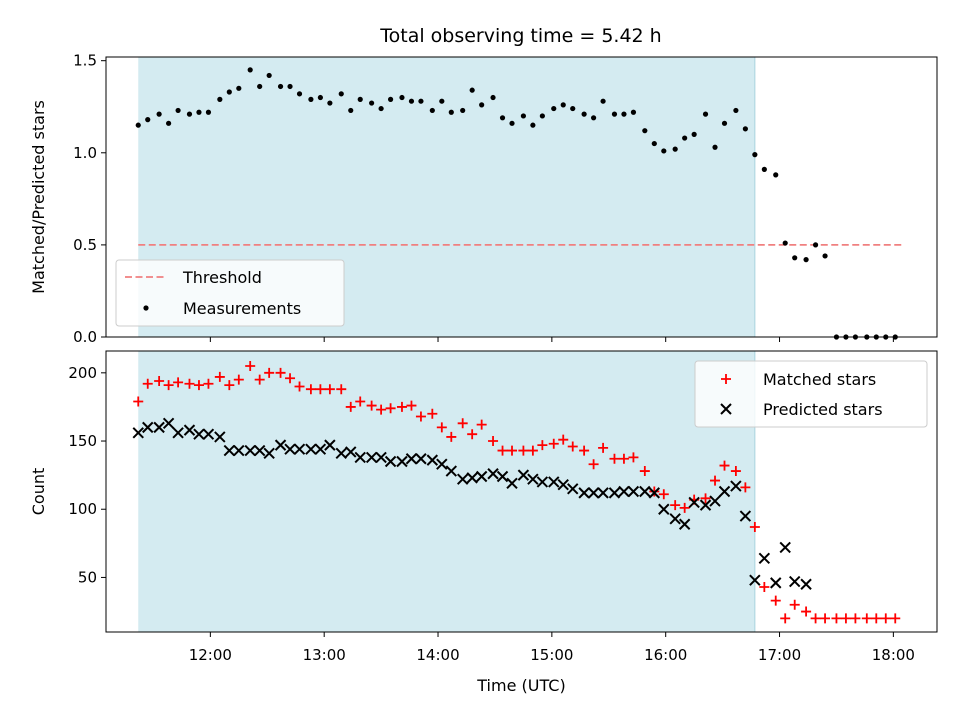  Describe the element at coordinates (242, 308) in the screenshot. I see `legend-measurements-label: Measurements` at that location.